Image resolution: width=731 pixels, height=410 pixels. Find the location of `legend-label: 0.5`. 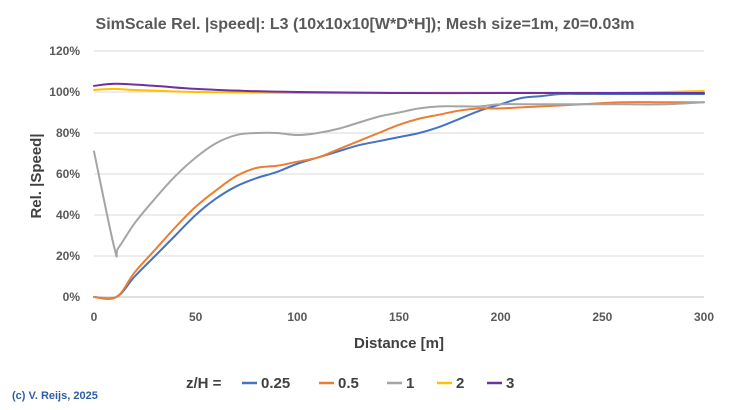

legend-label: 0.5 is located at coordinates (348, 383).